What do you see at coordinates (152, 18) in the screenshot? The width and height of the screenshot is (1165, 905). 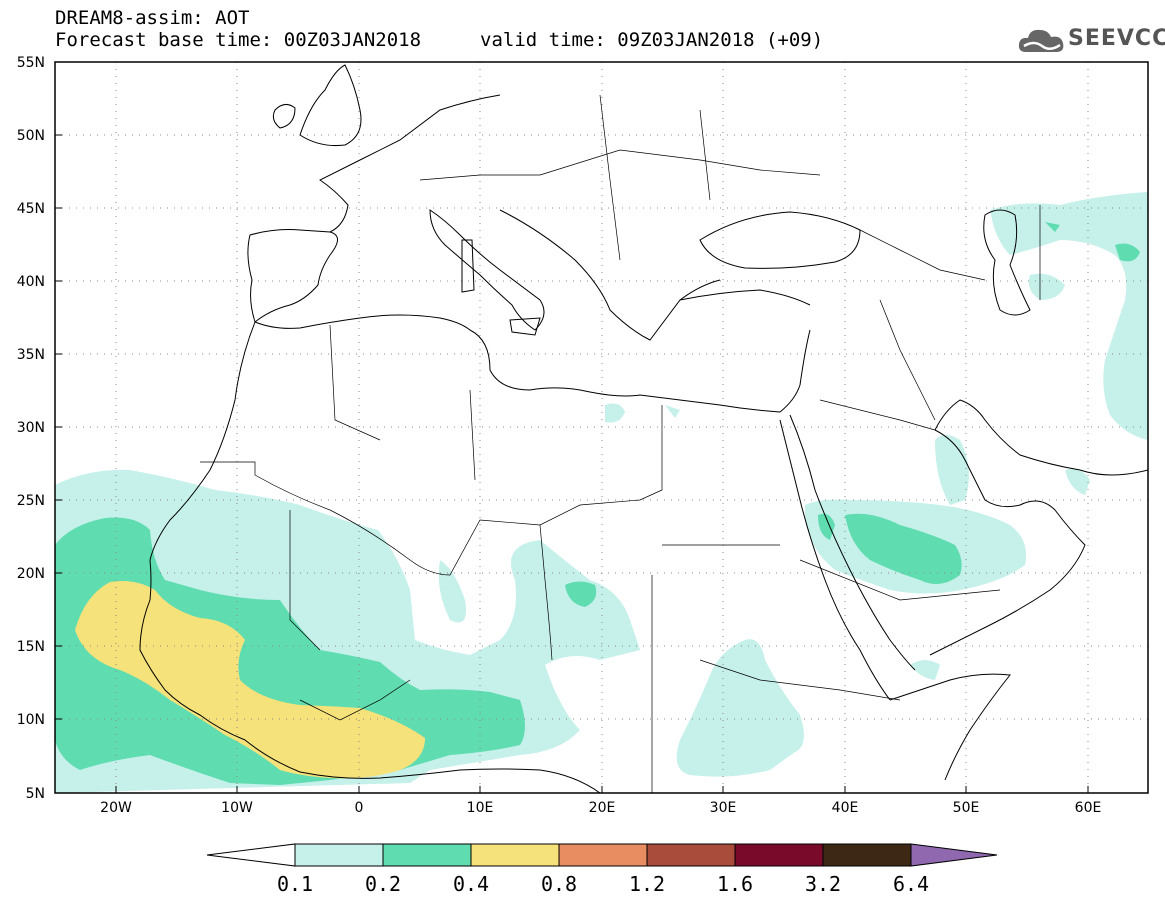 I see `map-title: DREAM8-assim: AOT` at bounding box center [152, 18].